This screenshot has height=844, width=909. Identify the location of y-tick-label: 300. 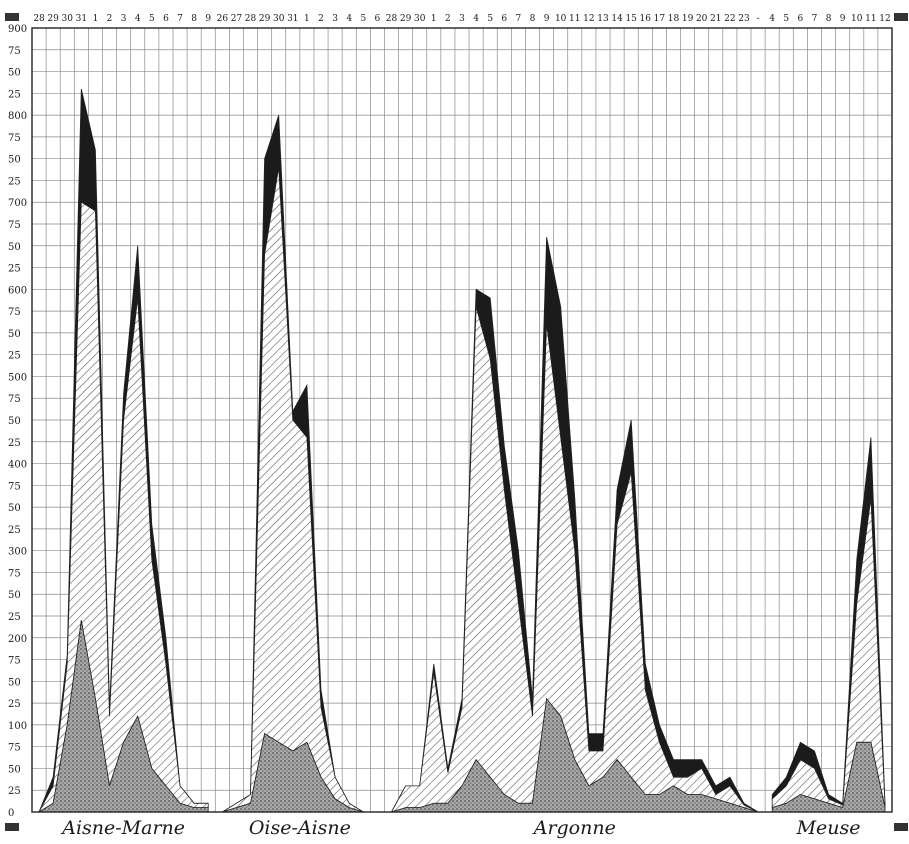
(17, 552).